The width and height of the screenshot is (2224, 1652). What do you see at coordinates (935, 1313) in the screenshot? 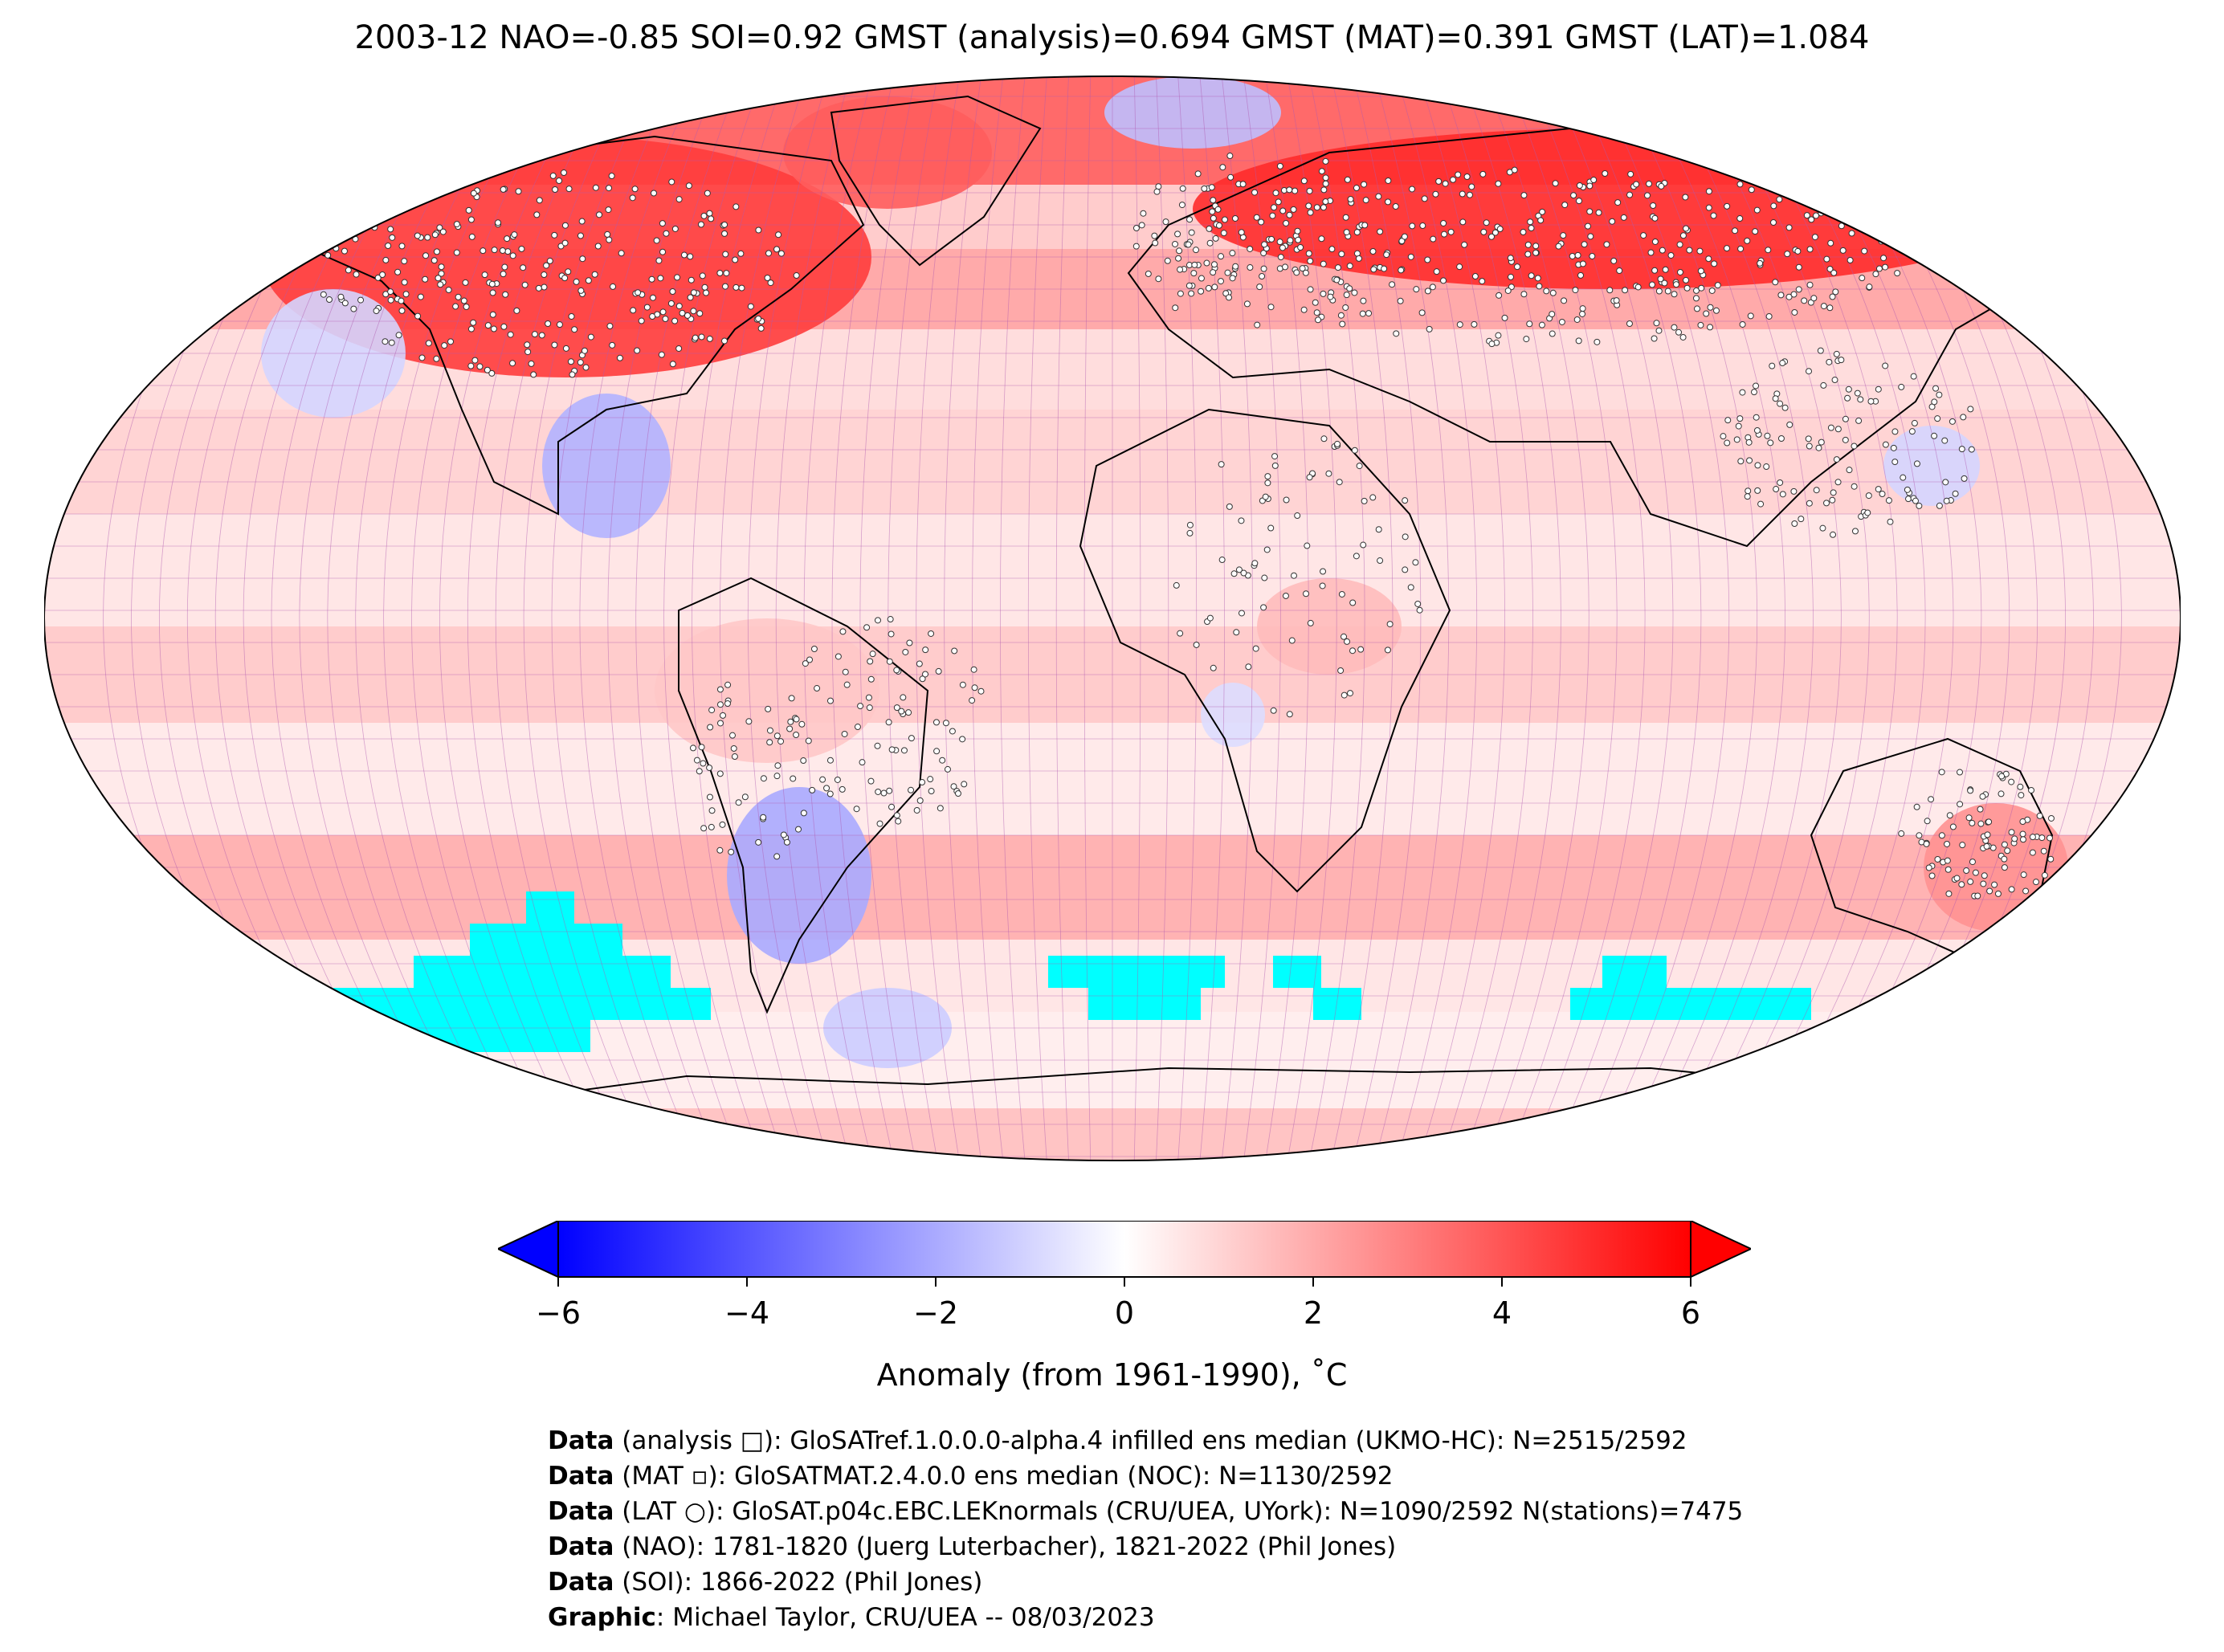
I see `colorbar-tick-label: −2` at bounding box center [935, 1313].